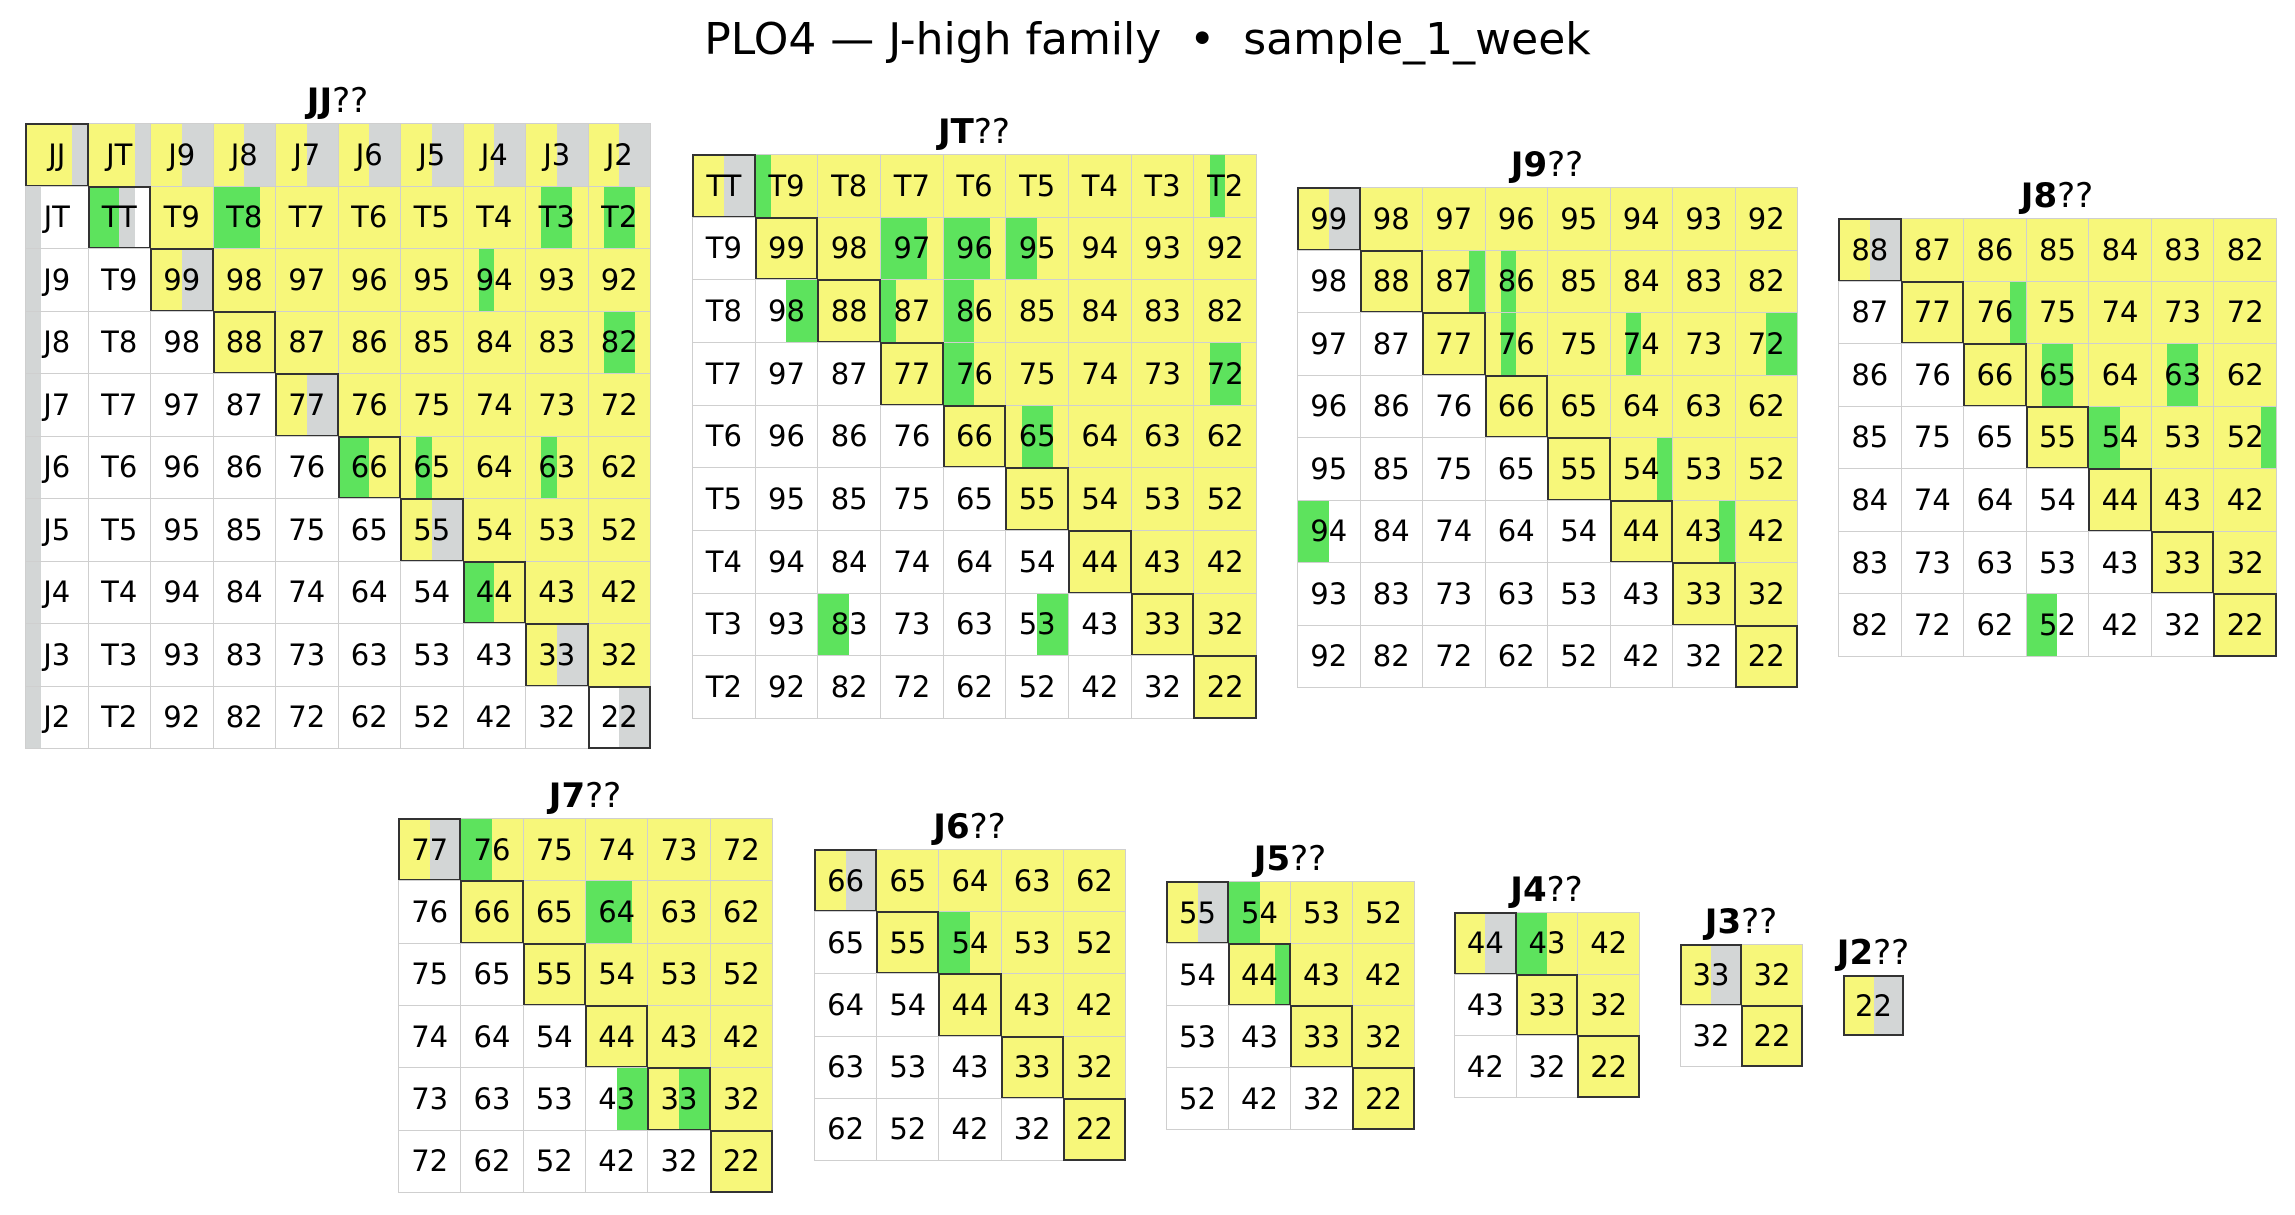 The width and height of the screenshot is (2295, 1215). Describe the element at coordinates (679, 912) in the screenshot. I see `heatmap-cell: 63` at that location.